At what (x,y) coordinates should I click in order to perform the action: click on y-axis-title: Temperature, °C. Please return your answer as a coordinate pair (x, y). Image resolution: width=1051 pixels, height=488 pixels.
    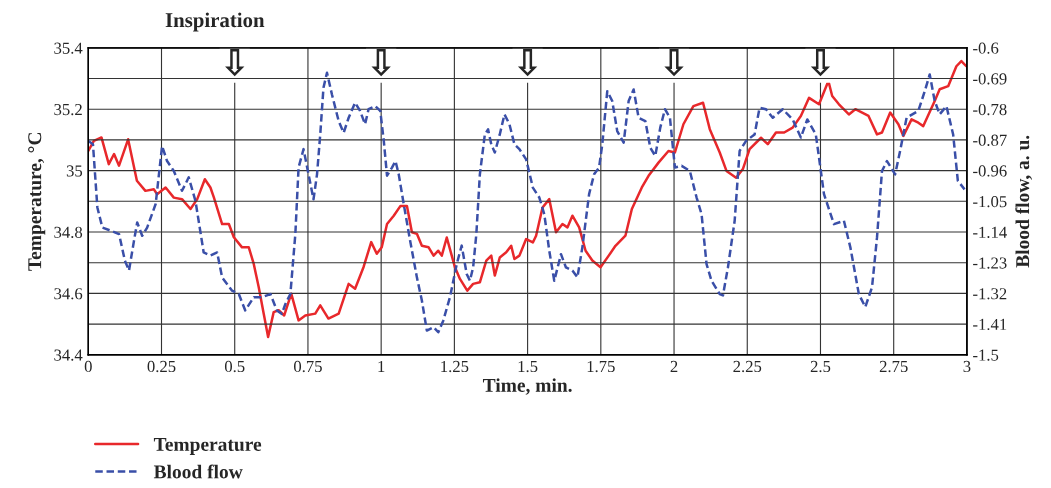
    Looking at the image, I should click on (37, 202).